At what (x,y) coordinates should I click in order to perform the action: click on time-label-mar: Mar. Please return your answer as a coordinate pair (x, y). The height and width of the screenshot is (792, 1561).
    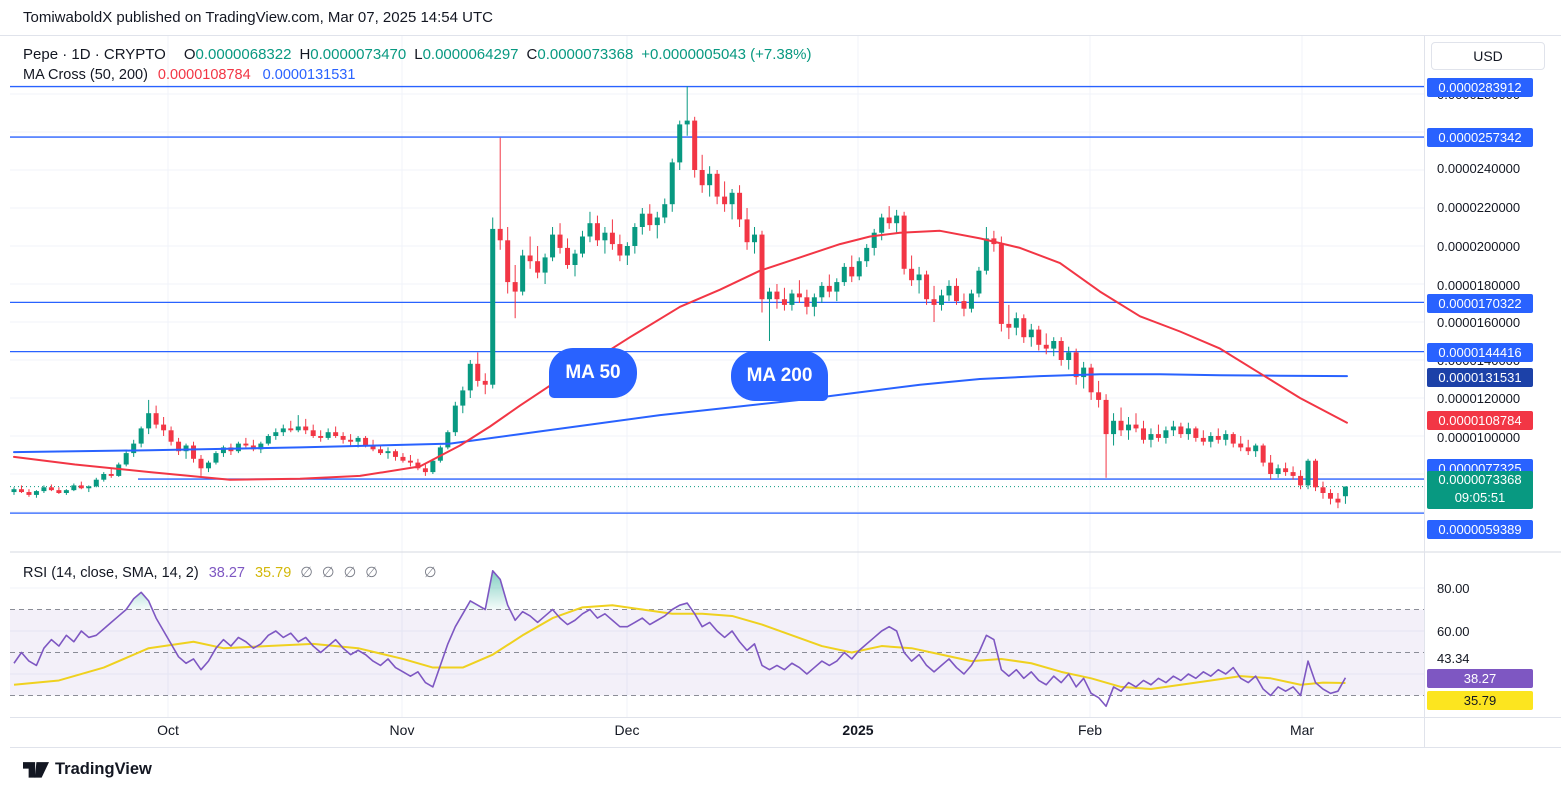
    Looking at the image, I should click on (1302, 730).